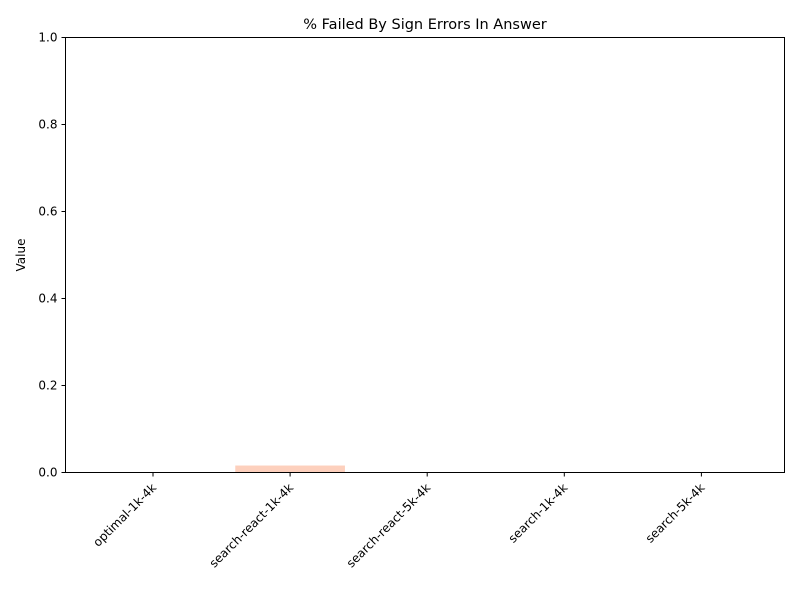  I want to click on y-tick-label: 0.2, so click(47, 386).